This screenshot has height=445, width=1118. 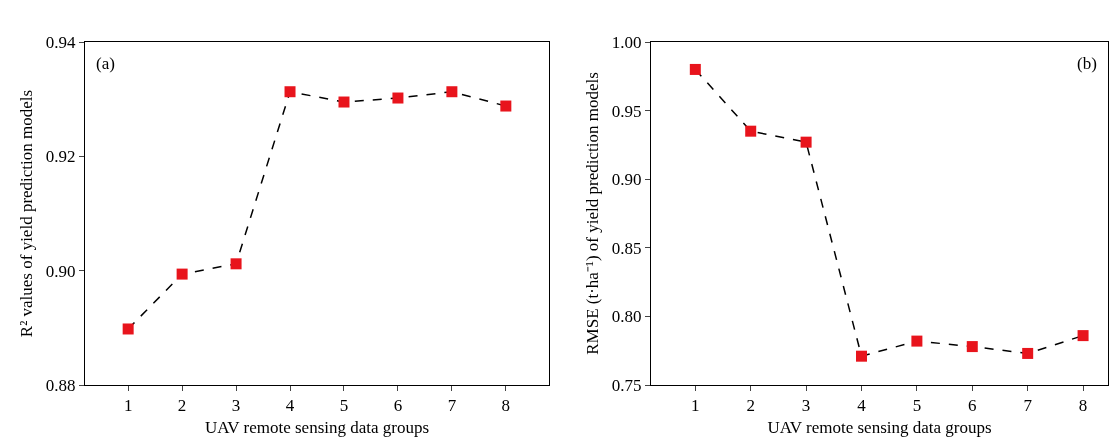 I want to click on annotation: (b), so click(x=1087, y=63).